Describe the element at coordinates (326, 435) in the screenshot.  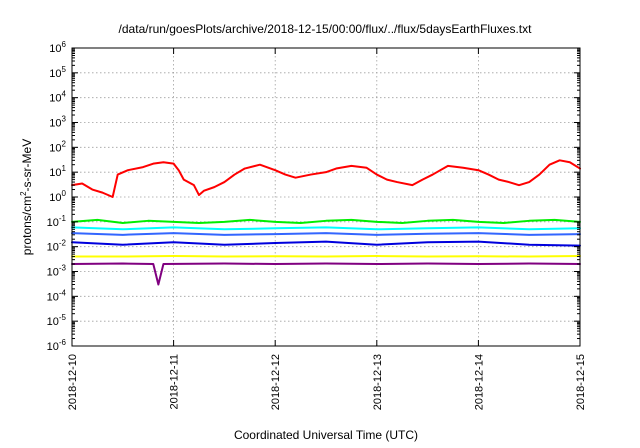
I see `x-axis-title: Coordinated Universal Time (UTC)` at that location.